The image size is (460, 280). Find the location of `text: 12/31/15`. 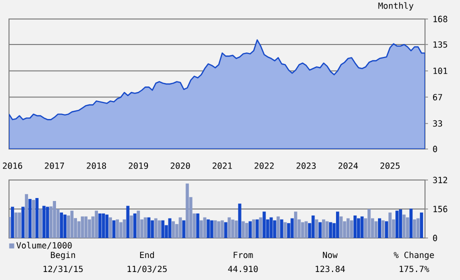

text: 12/31/15 is located at coordinates (63, 269).